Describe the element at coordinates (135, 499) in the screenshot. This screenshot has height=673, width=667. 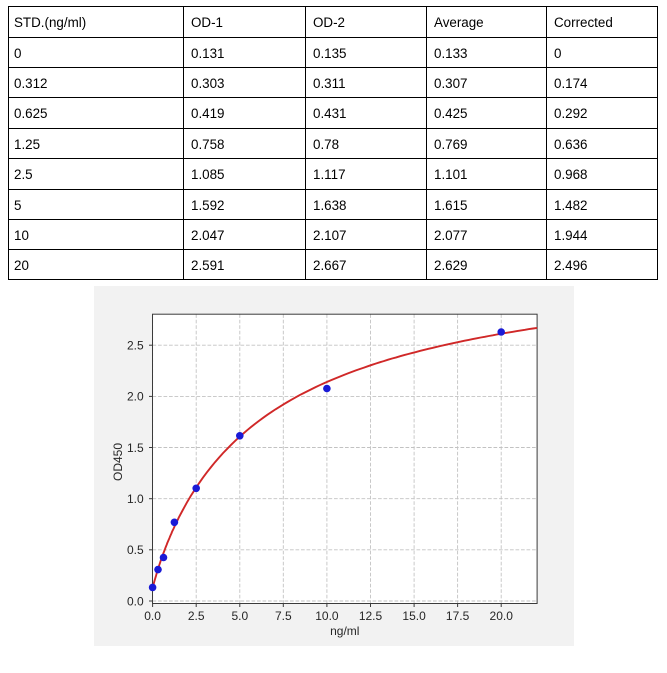
I see `svg-text: 1.0` at that location.